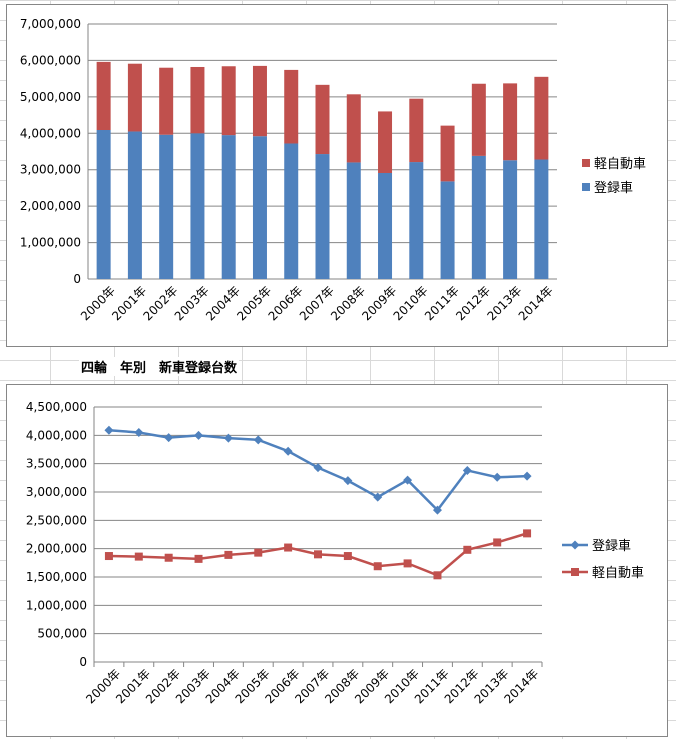 The height and width of the screenshot is (739, 676). What do you see at coordinates (50, 24) in the screenshot?
I see `y-tick-label: 7,000,000` at bounding box center [50, 24].